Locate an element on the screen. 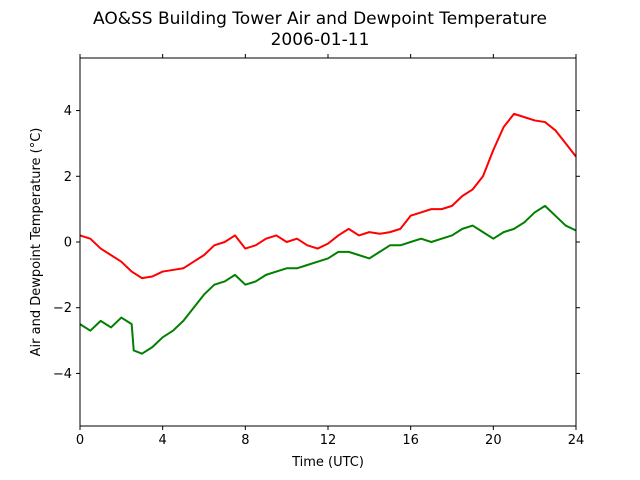  x-tick-label: 4 is located at coordinates (163, 440).